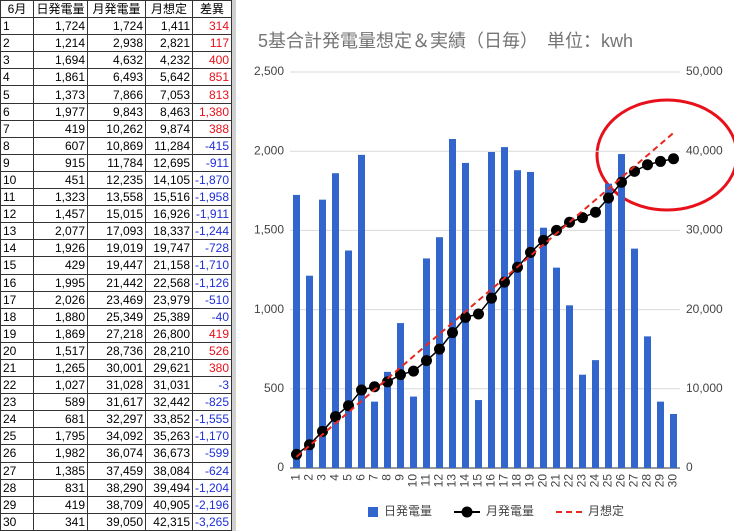 The image size is (734, 531). I want to click on table-cell: 1,411, so click(169, 26).